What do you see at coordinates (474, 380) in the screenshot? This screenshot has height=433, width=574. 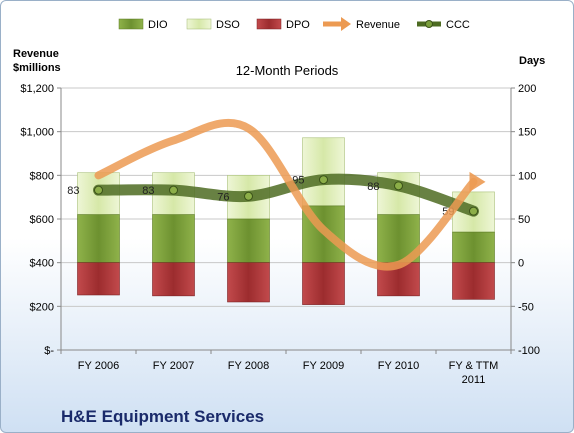 I see `x-tick-label-line2: 2011` at bounding box center [474, 380].